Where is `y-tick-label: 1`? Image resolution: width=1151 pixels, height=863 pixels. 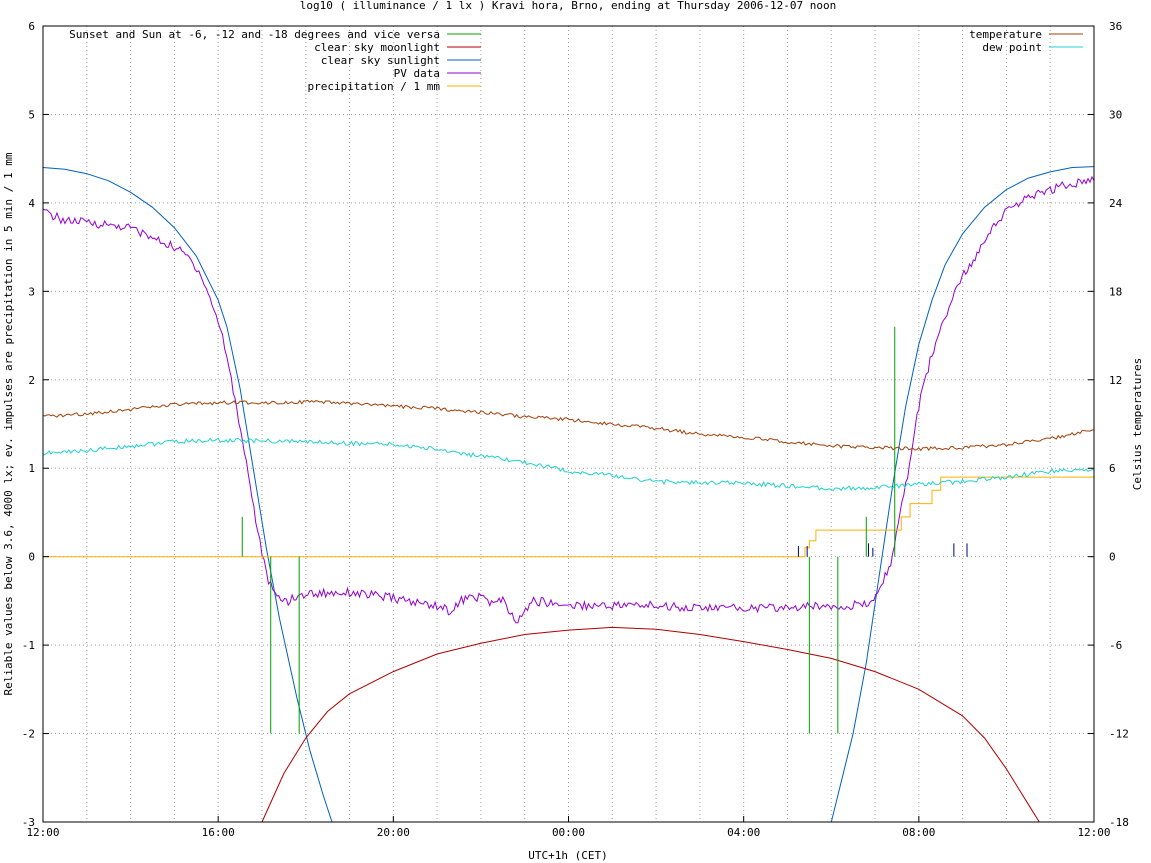 y-tick-label: 1 is located at coordinates (31, 468).